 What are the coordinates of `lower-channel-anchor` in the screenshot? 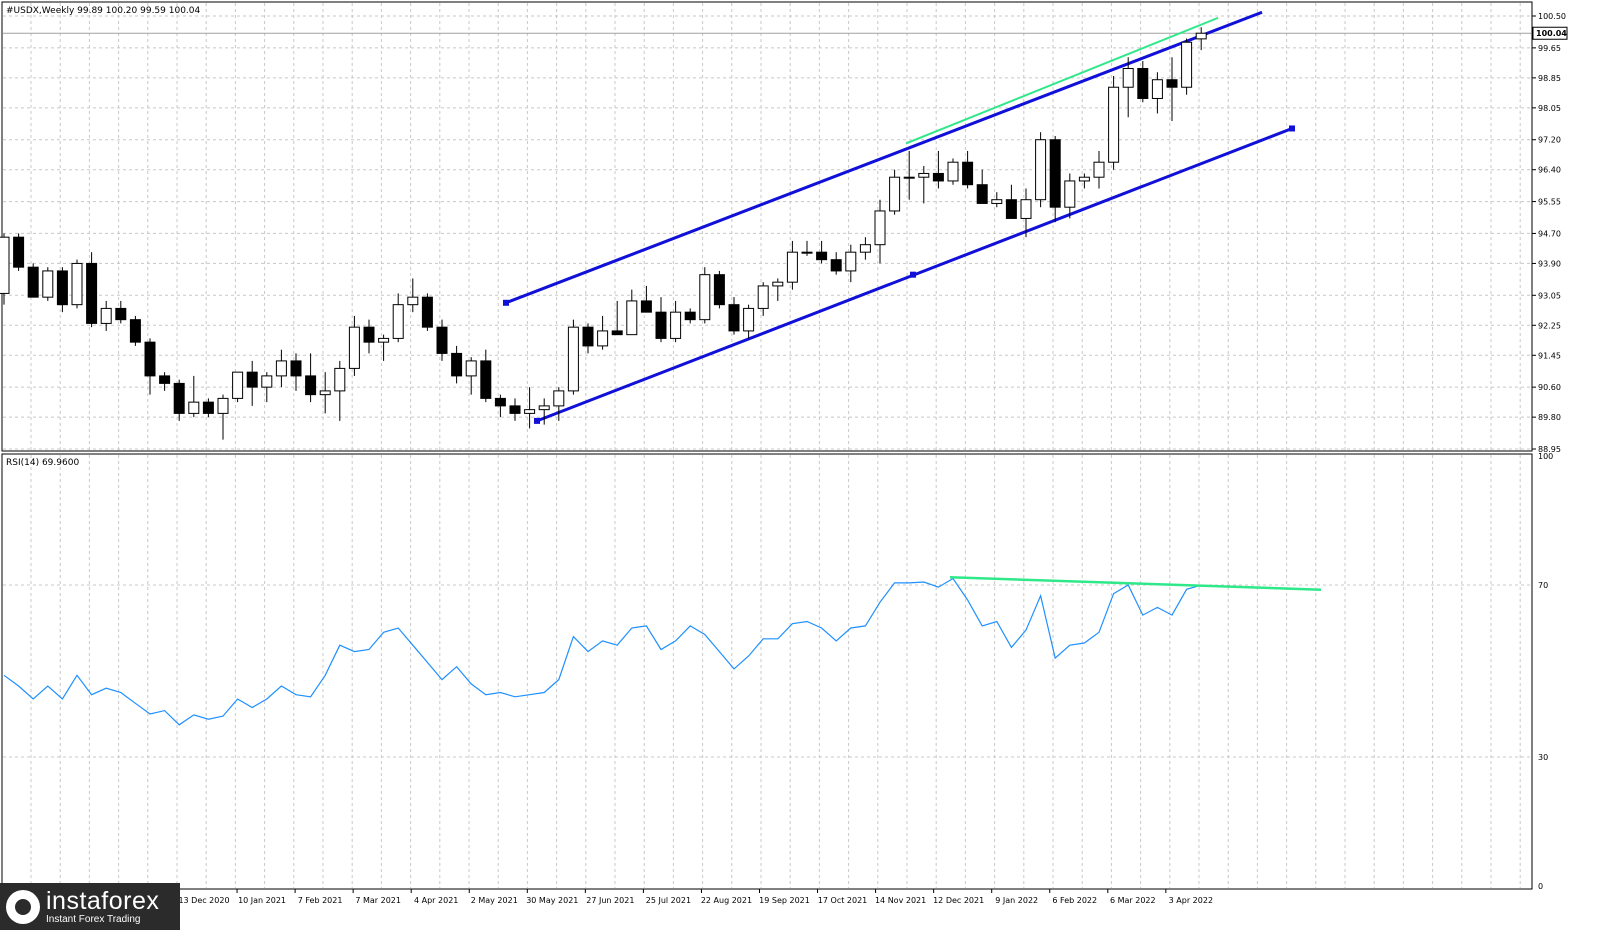 It's located at (1292, 128).